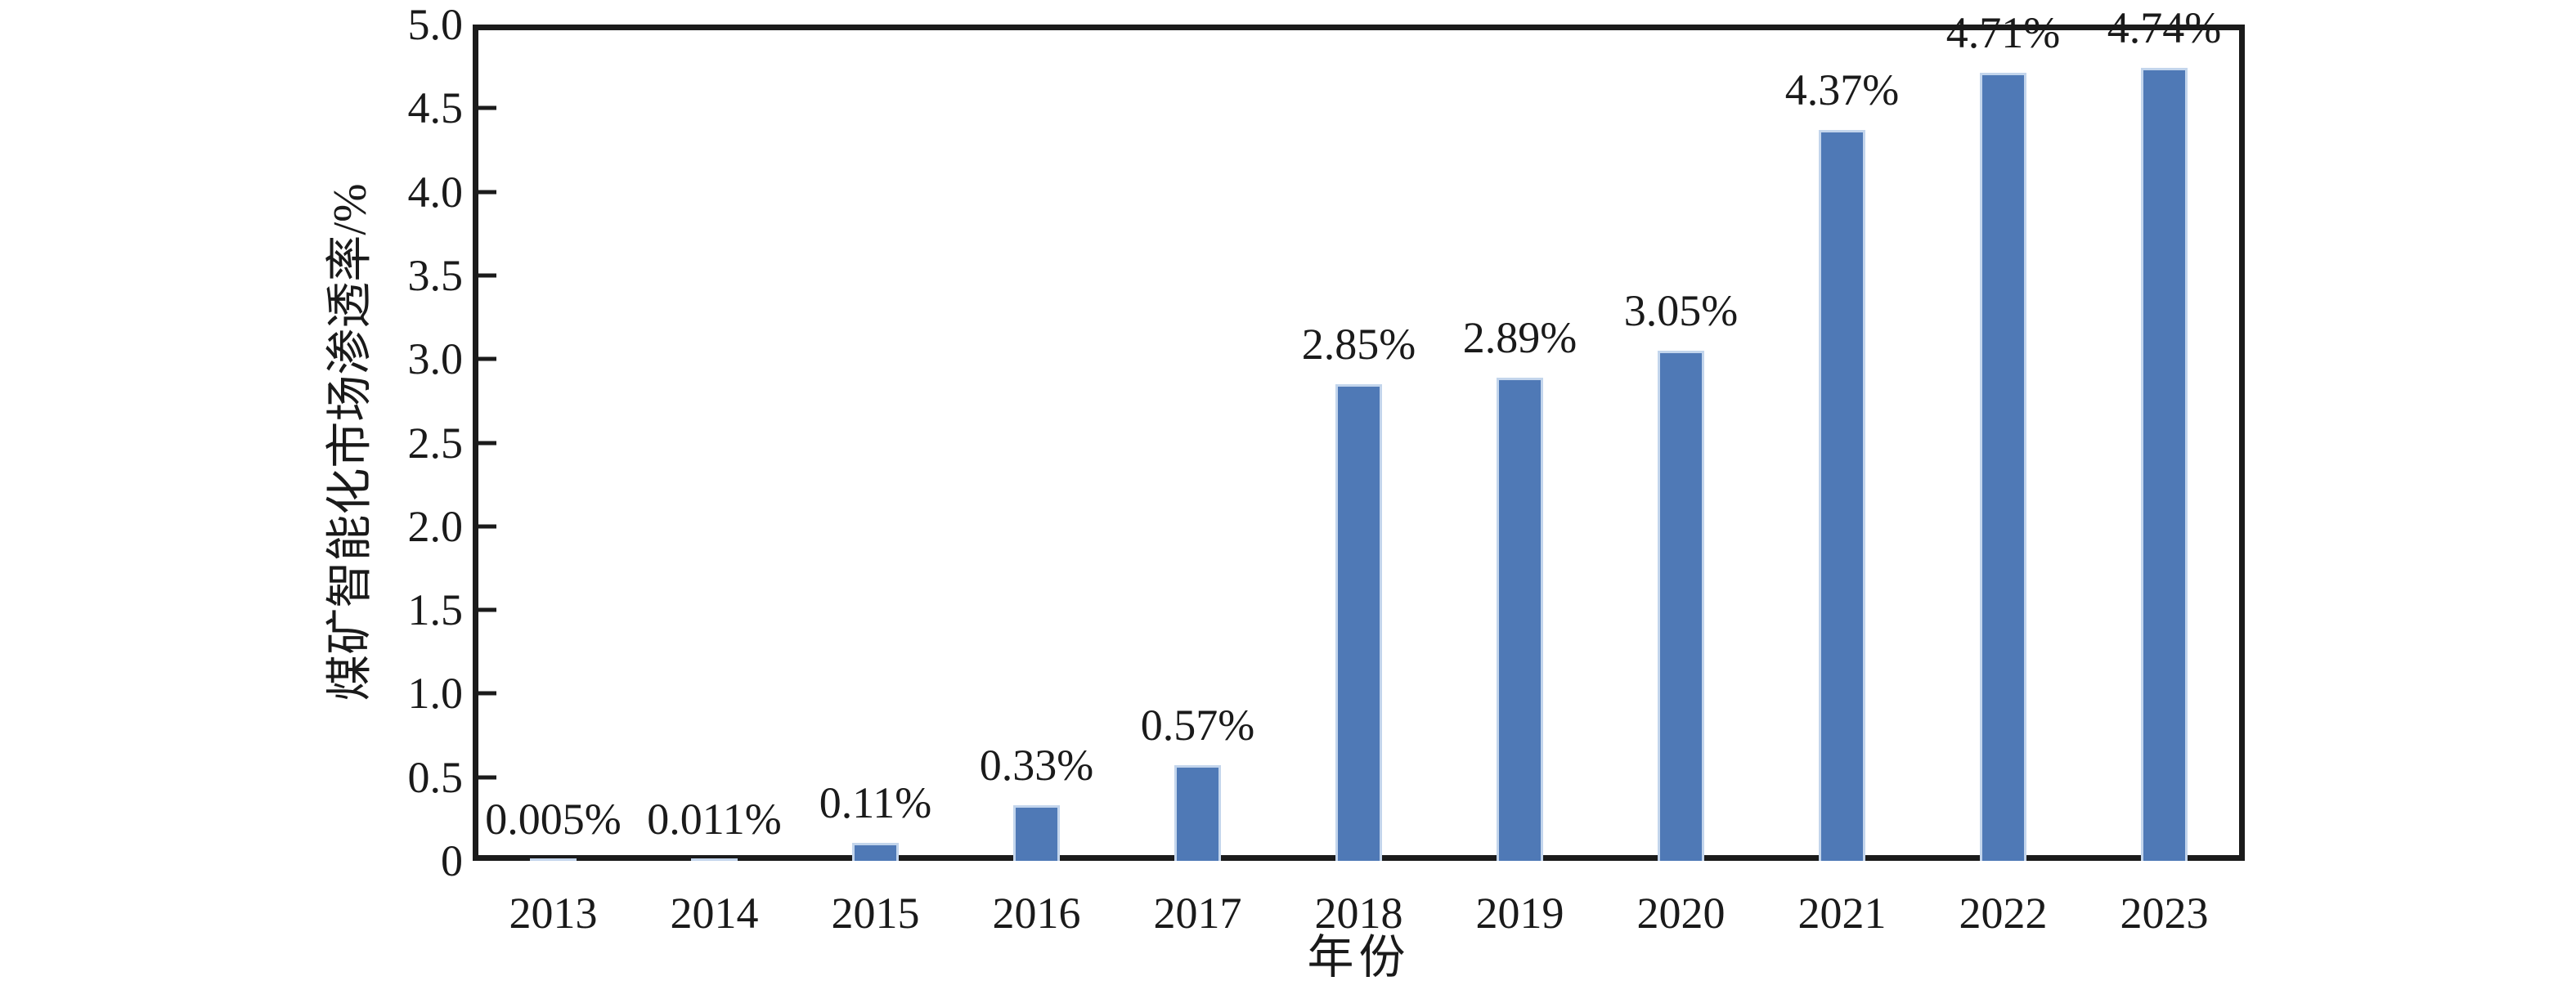 Image resolution: width=2576 pixels, height=990 pixels. Describe the element at coordinates (436, 359) in the screenshot. I see `y-tick-label-3.0: 3.0` at that location.